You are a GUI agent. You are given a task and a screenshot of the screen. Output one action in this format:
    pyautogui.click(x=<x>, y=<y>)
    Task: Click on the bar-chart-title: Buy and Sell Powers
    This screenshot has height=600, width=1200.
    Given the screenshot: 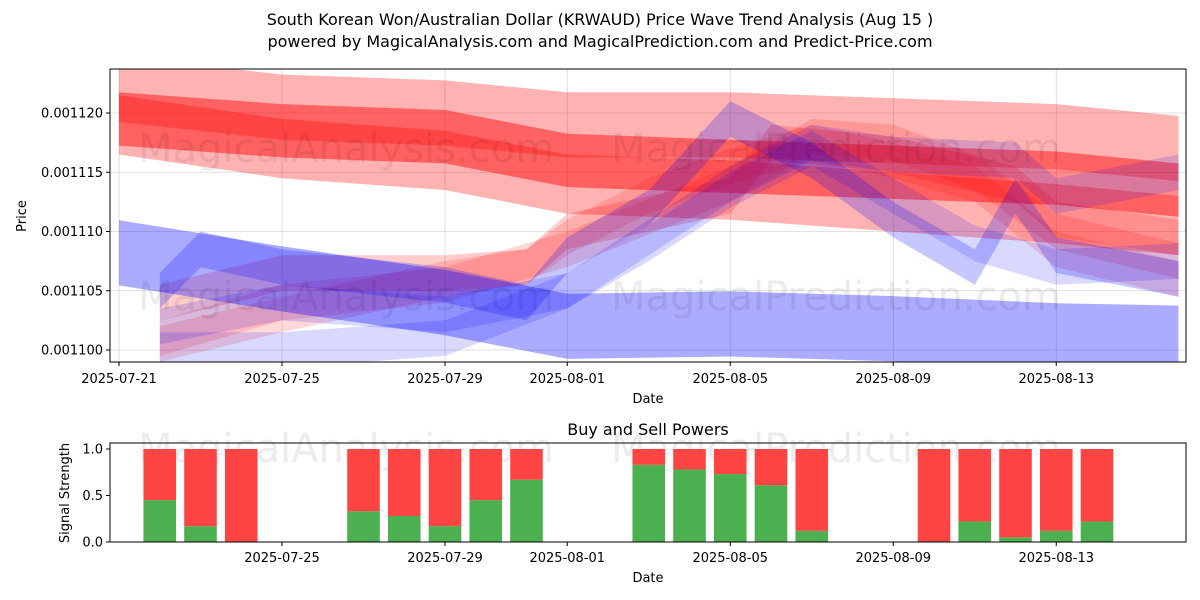 What is the action you would take?
    pyautogui.click(x=648, y=429)
    